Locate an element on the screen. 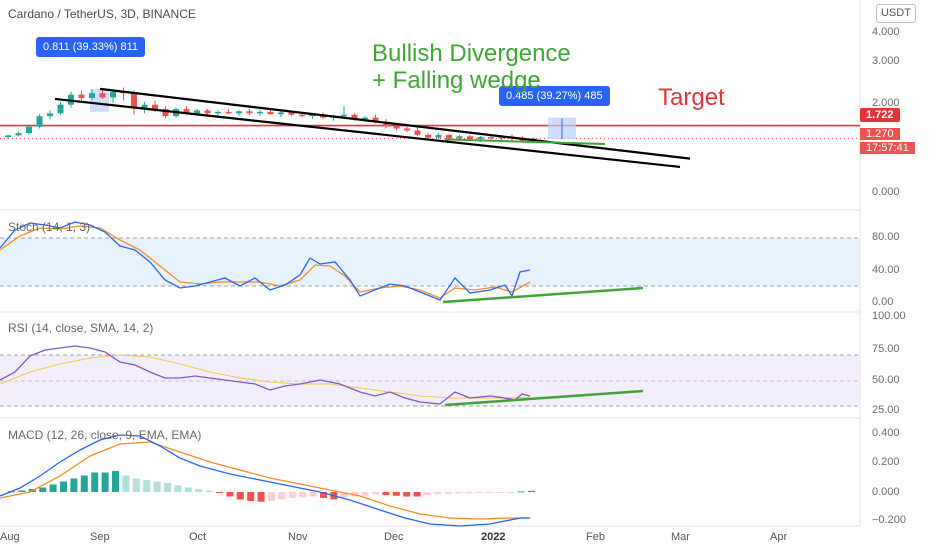  price-axis-label: 0.000 is located at coordinates (886, 192).